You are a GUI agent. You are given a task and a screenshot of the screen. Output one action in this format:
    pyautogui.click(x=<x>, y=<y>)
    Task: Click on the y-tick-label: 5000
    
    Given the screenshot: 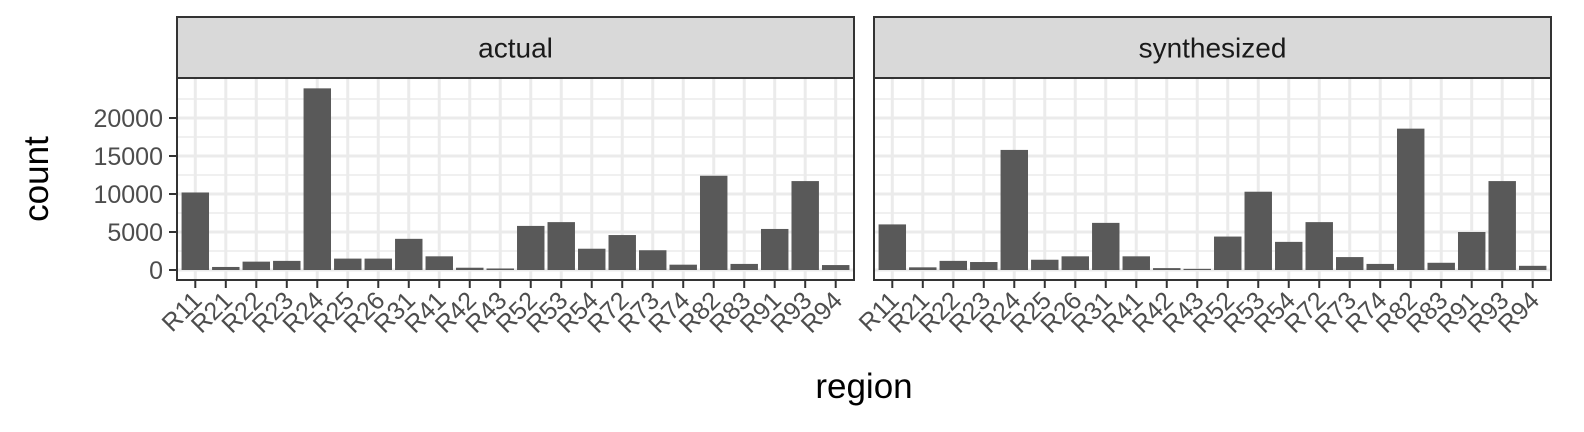 What is the action you would take?
    pyautogui.click(x=135, y=233)
    